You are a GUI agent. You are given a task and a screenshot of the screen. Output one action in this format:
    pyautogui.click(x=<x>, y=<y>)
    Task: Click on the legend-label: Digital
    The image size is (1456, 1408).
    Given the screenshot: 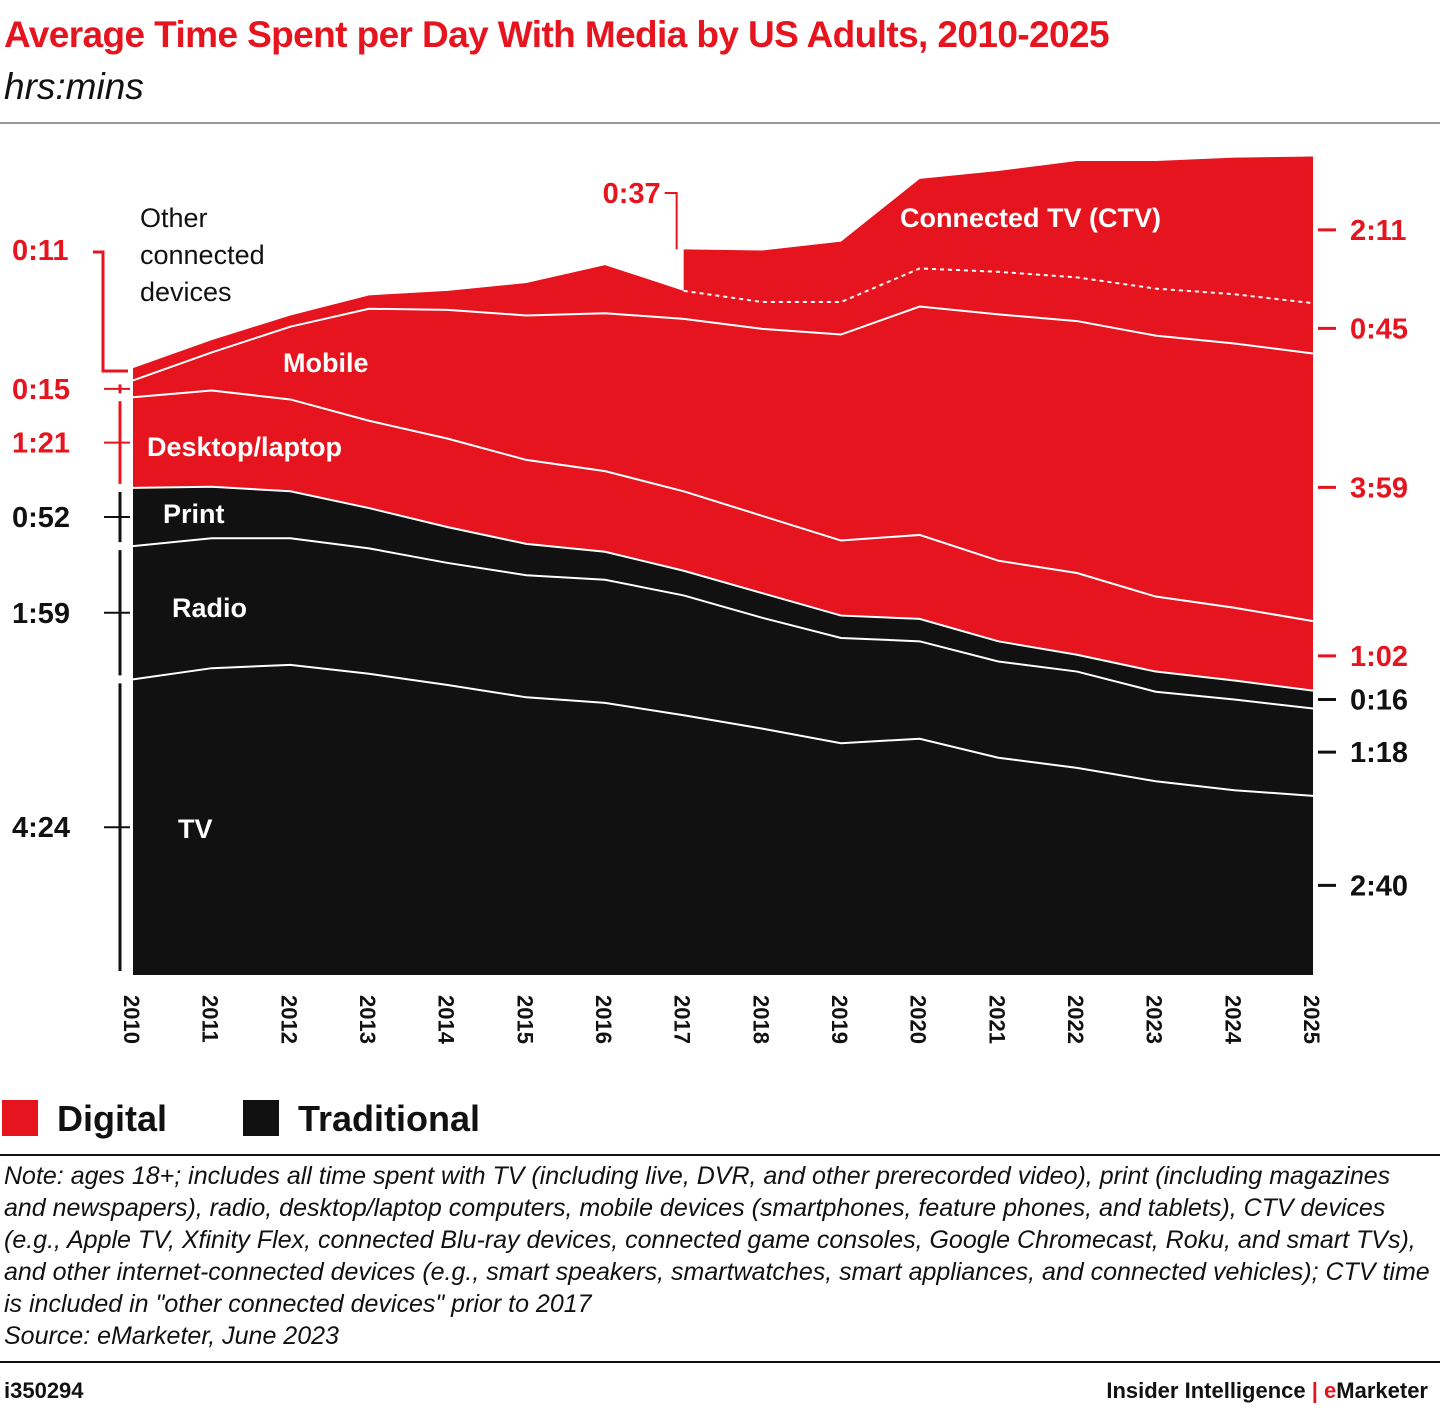 What is the action you would take?
    pyautogui.click(x=112, y=1118)
    